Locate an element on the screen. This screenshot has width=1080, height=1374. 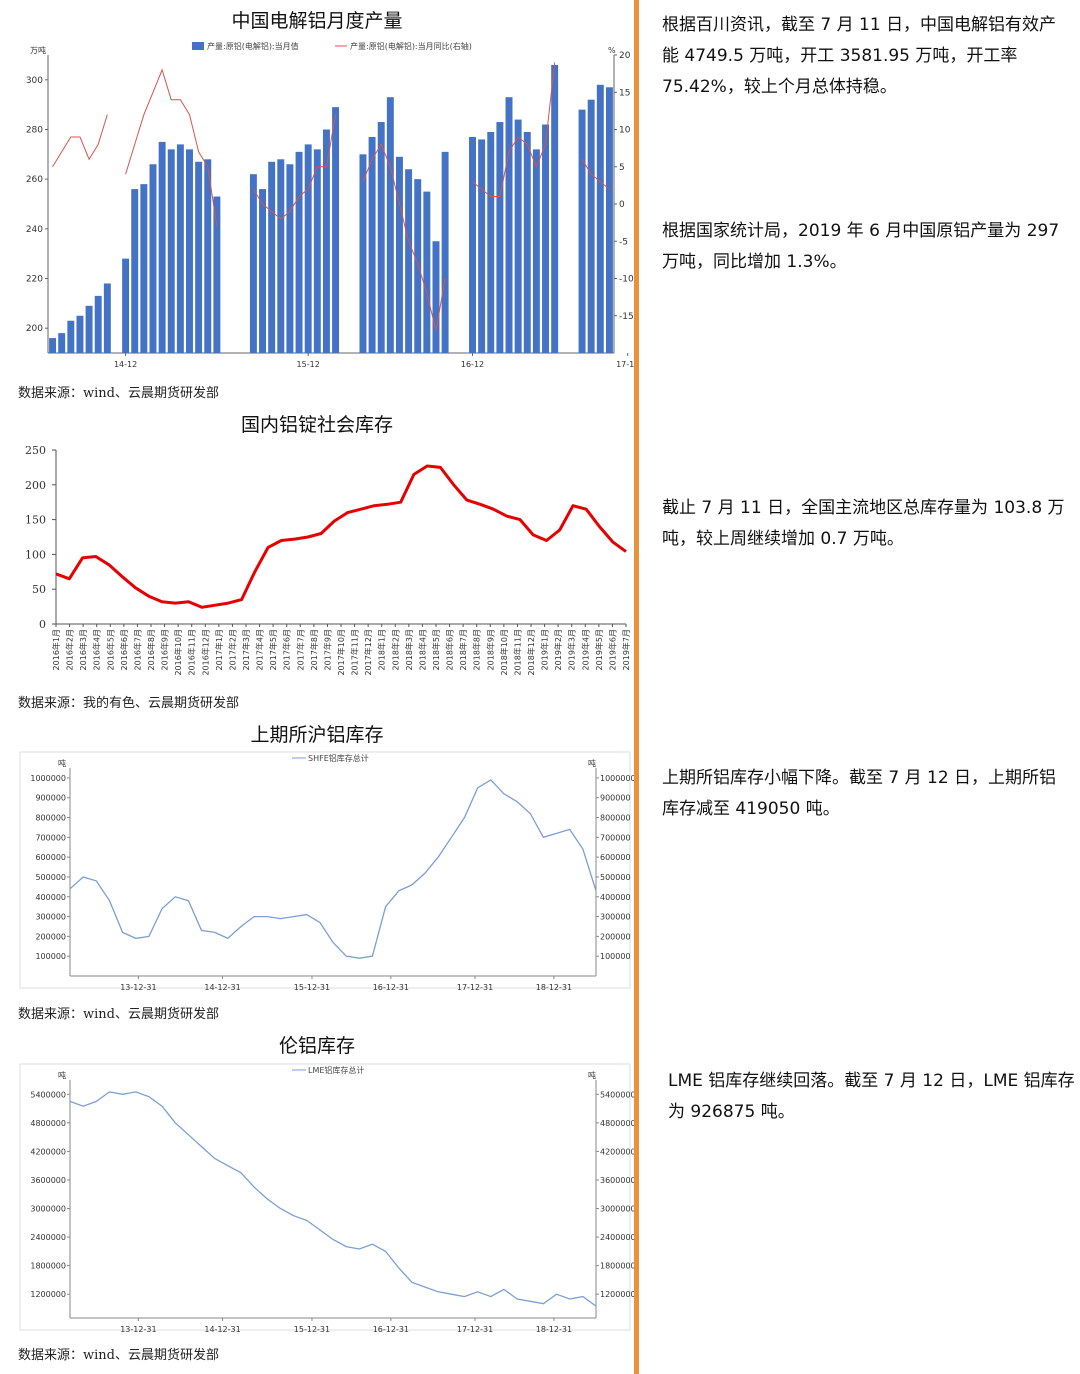
x-tick-label: 2016年6月 is located at coordinates (124, 649).